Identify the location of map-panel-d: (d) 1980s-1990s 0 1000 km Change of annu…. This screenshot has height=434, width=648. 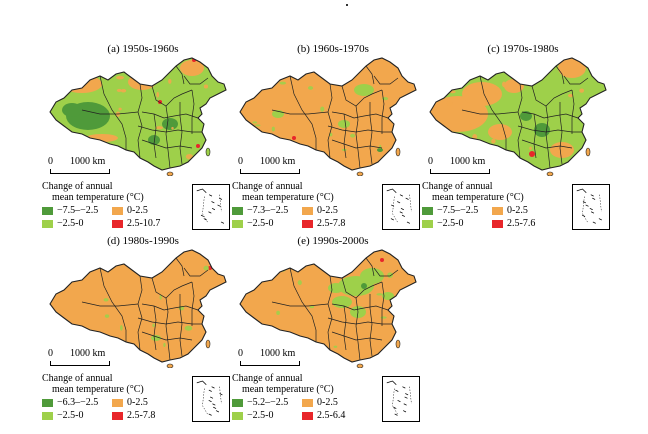
(143, 334).